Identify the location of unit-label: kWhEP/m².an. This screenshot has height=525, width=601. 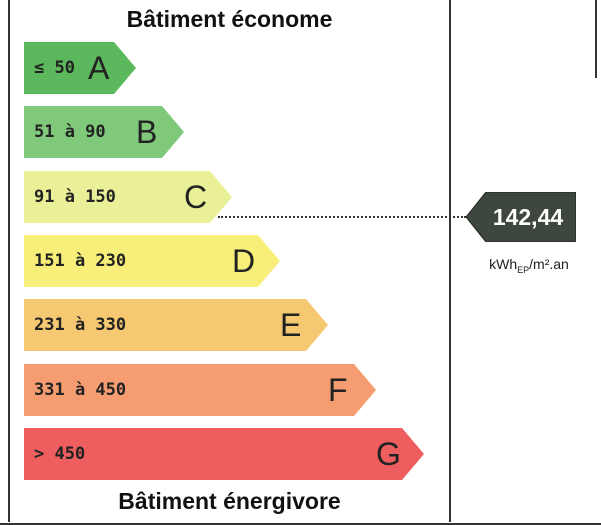
(529, 265).